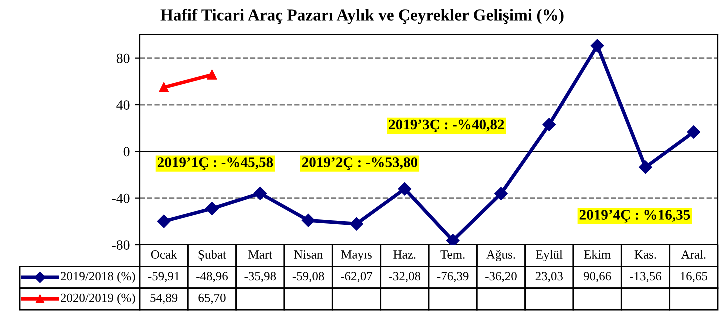 The height and width of the screenshot is (333, 725). I want to click on annotation: 2019’1Ç : -%45,58, so click(216, 164).